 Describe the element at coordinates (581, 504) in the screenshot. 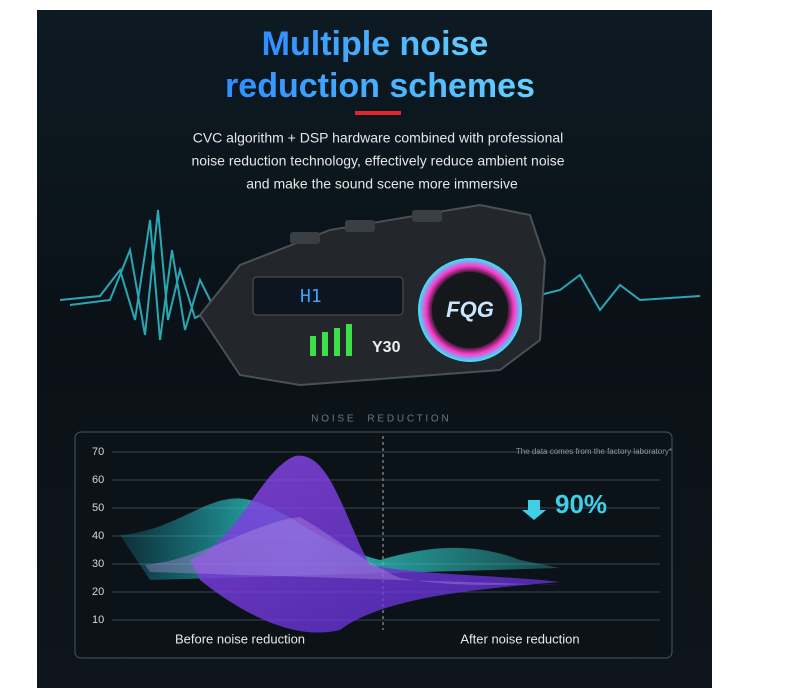

I see `reduction-value: 90%` at that location.